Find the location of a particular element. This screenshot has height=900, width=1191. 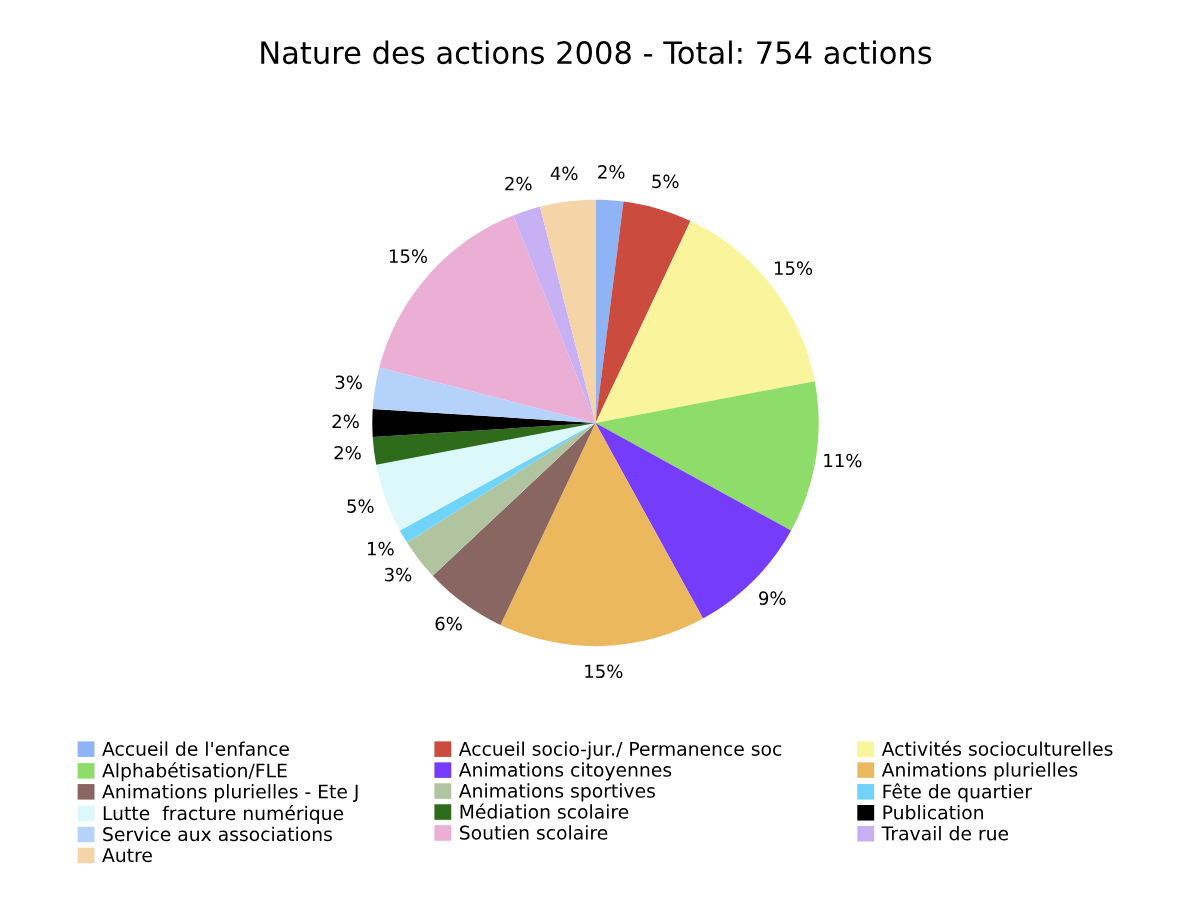

legend-label: Soutien scolaire is located at coordinates (534, 832).